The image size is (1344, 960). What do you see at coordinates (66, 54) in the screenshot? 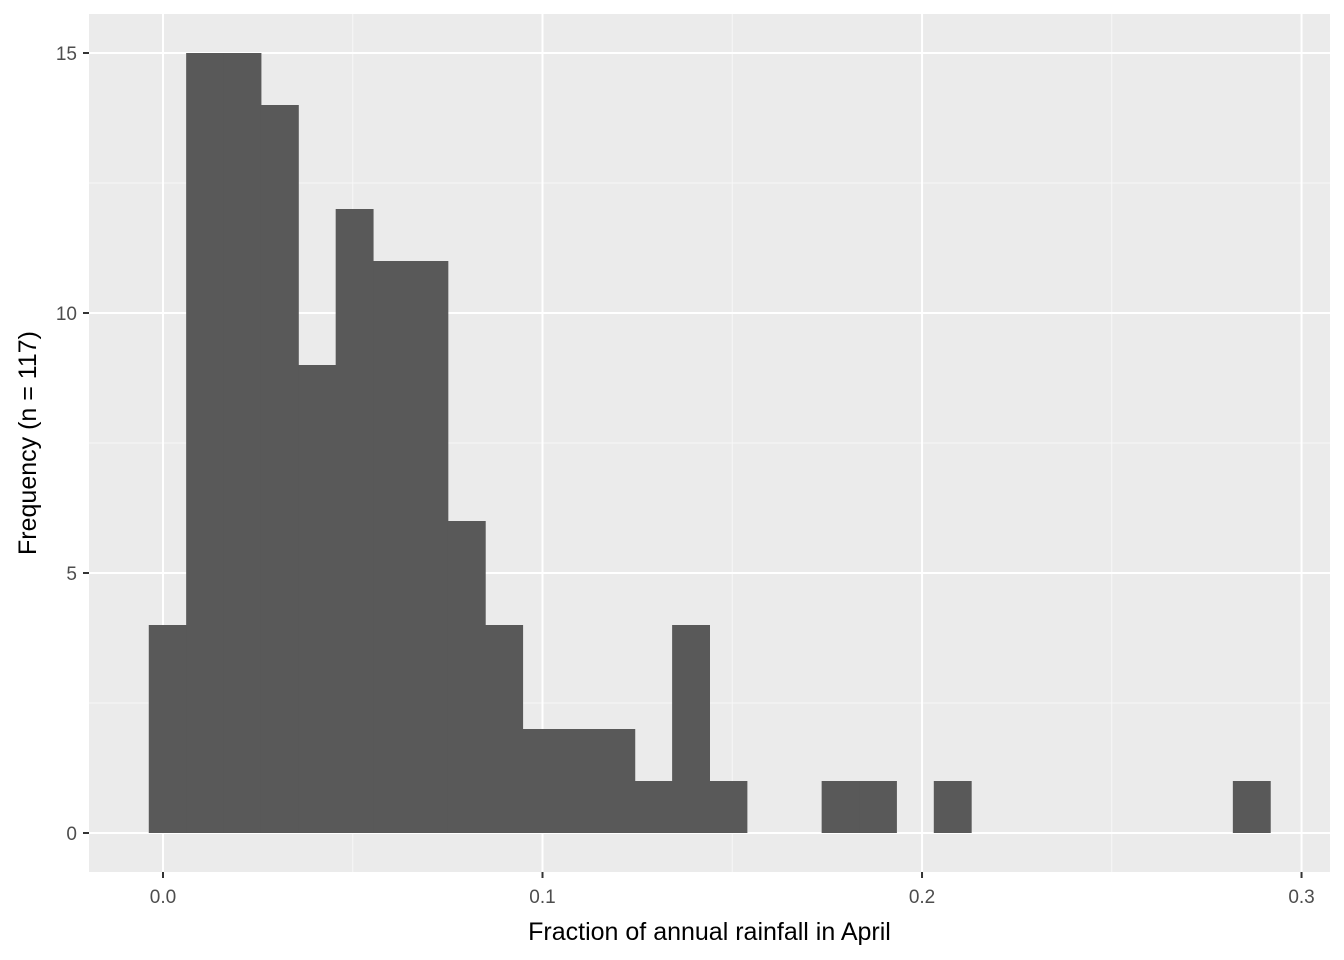
I see `y-tick-label: 15` at bounding box center [66, 54].